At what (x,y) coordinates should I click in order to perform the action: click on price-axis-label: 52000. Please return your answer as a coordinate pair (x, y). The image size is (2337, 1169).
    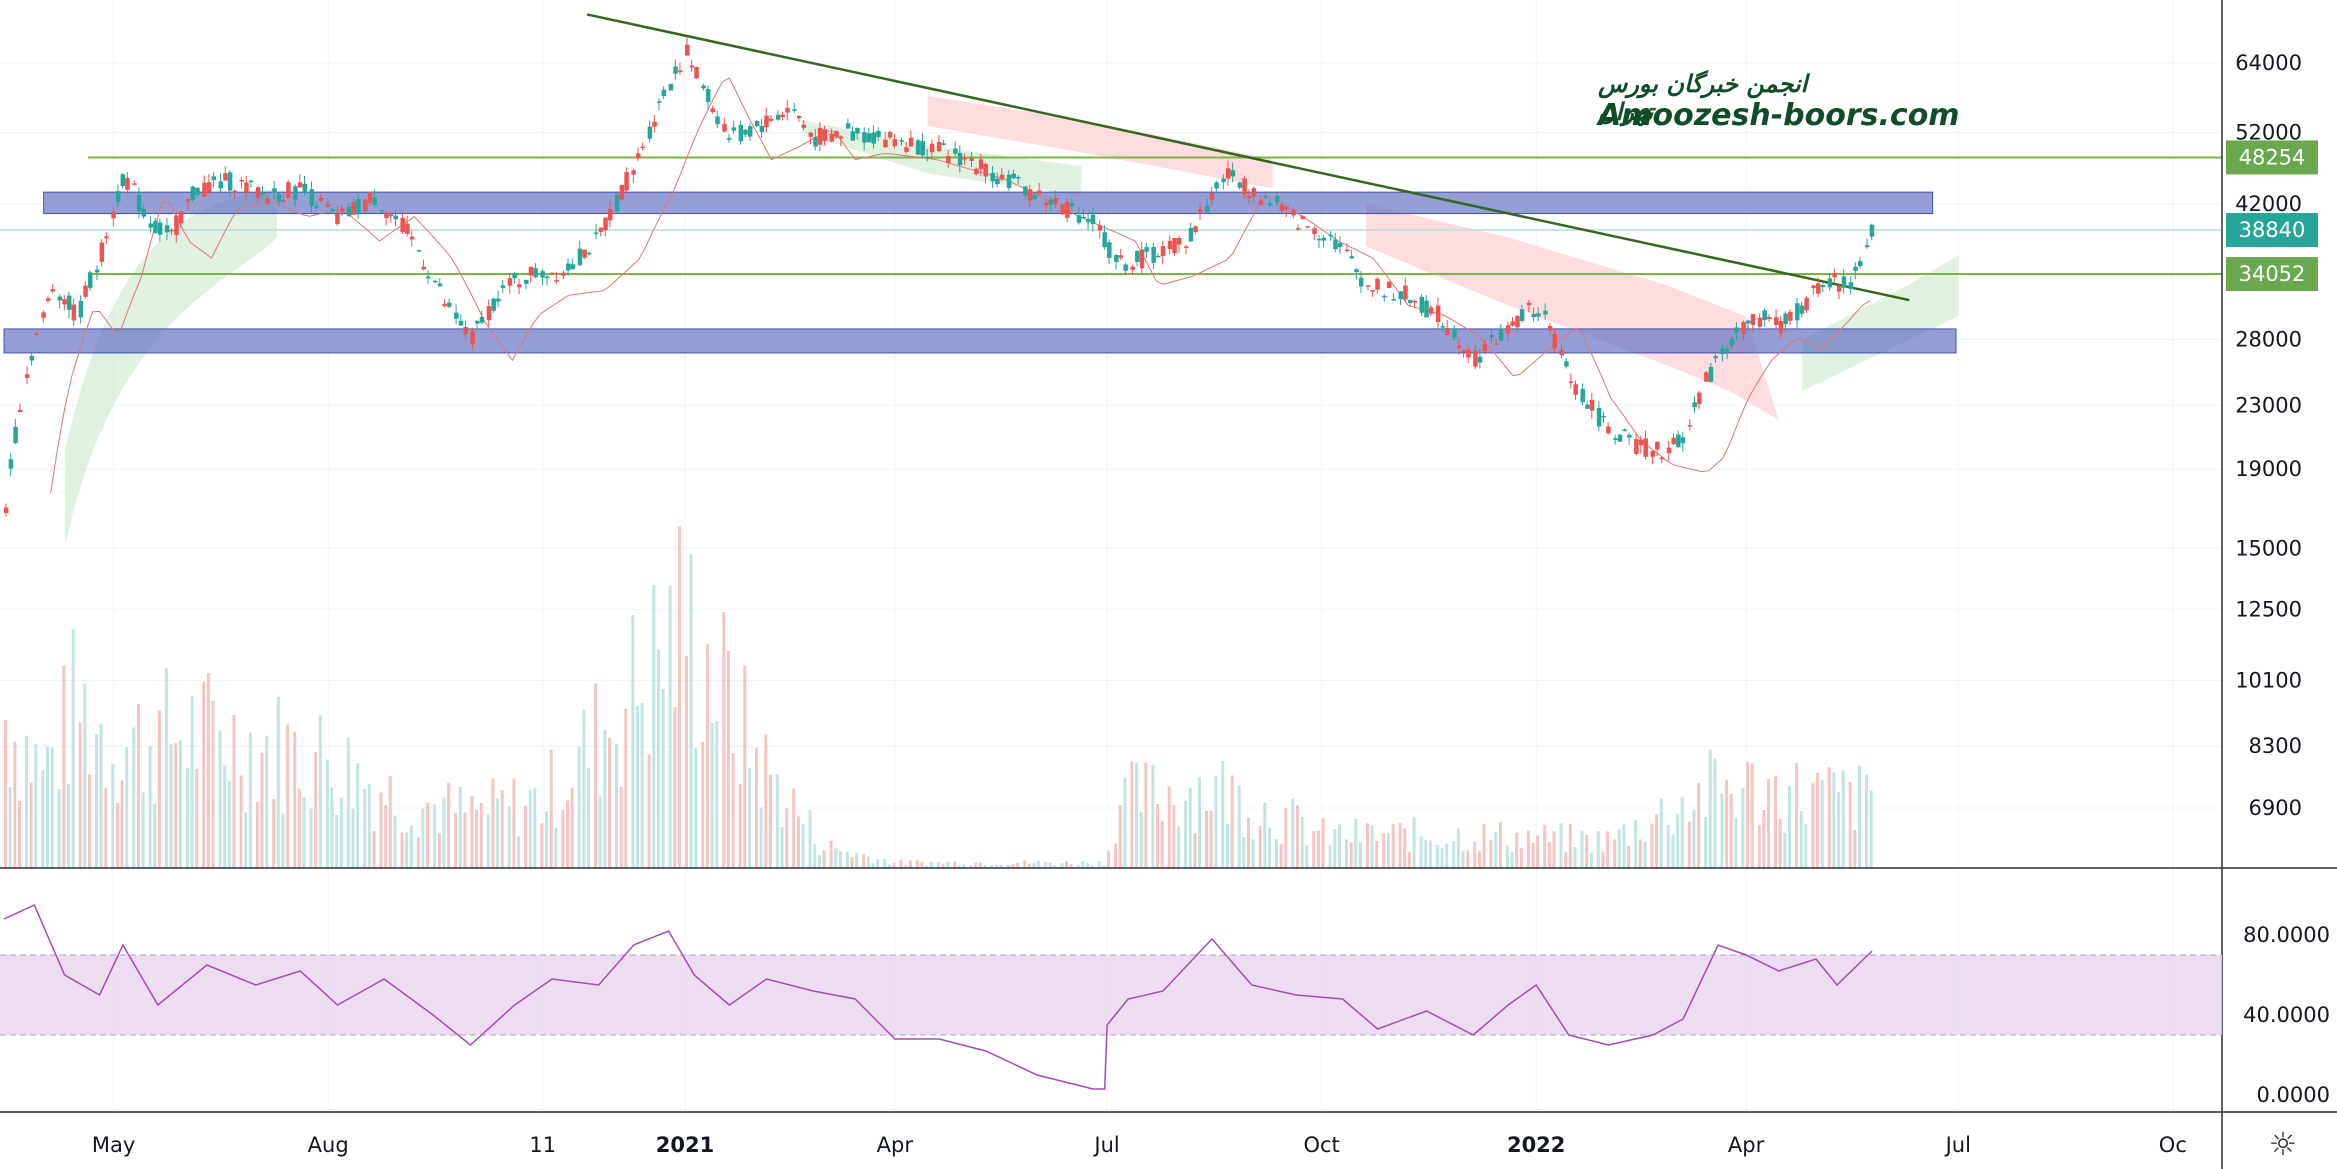
    Looking at the image, I should click on (2268, 132).